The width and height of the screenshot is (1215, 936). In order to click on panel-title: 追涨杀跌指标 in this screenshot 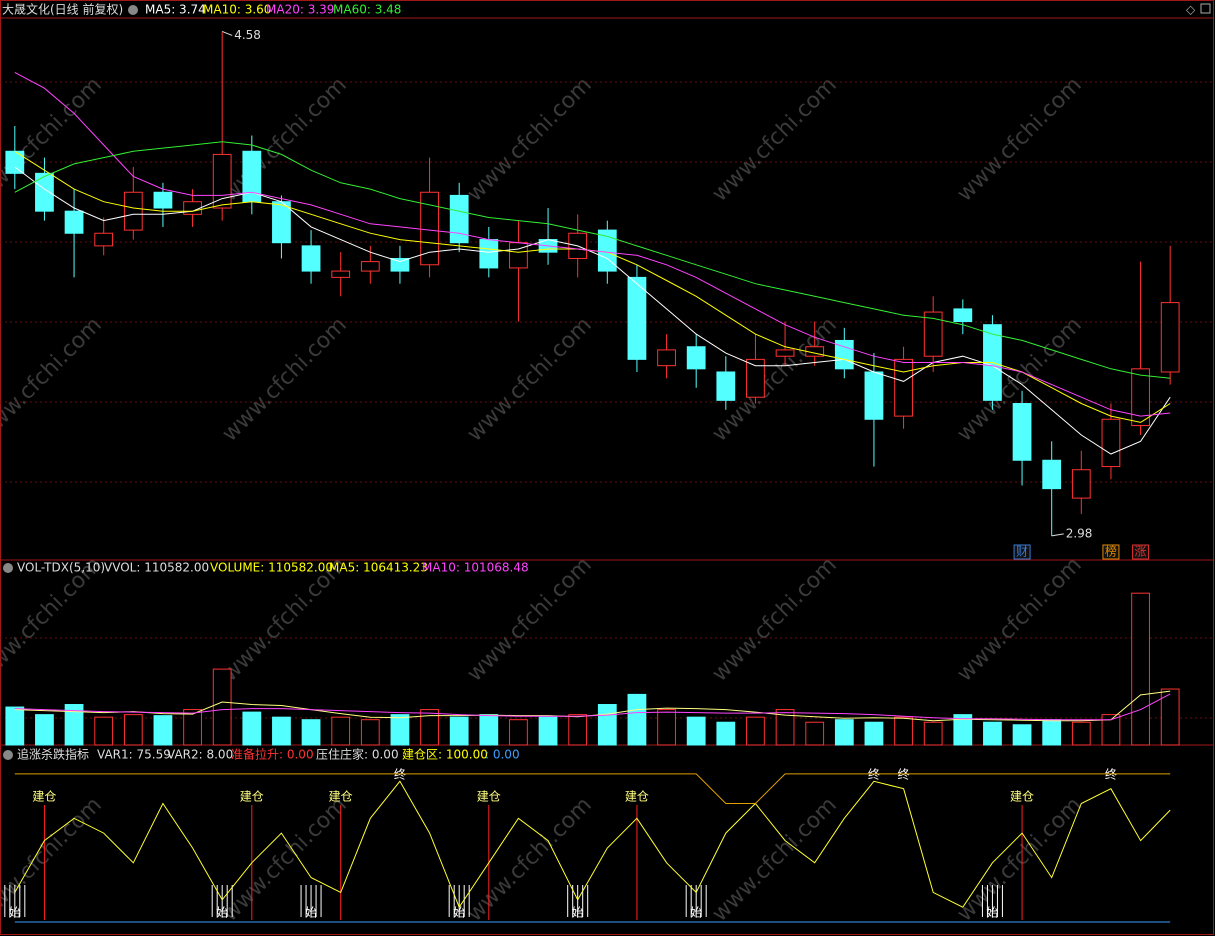, I will do `click(53, 754)`.